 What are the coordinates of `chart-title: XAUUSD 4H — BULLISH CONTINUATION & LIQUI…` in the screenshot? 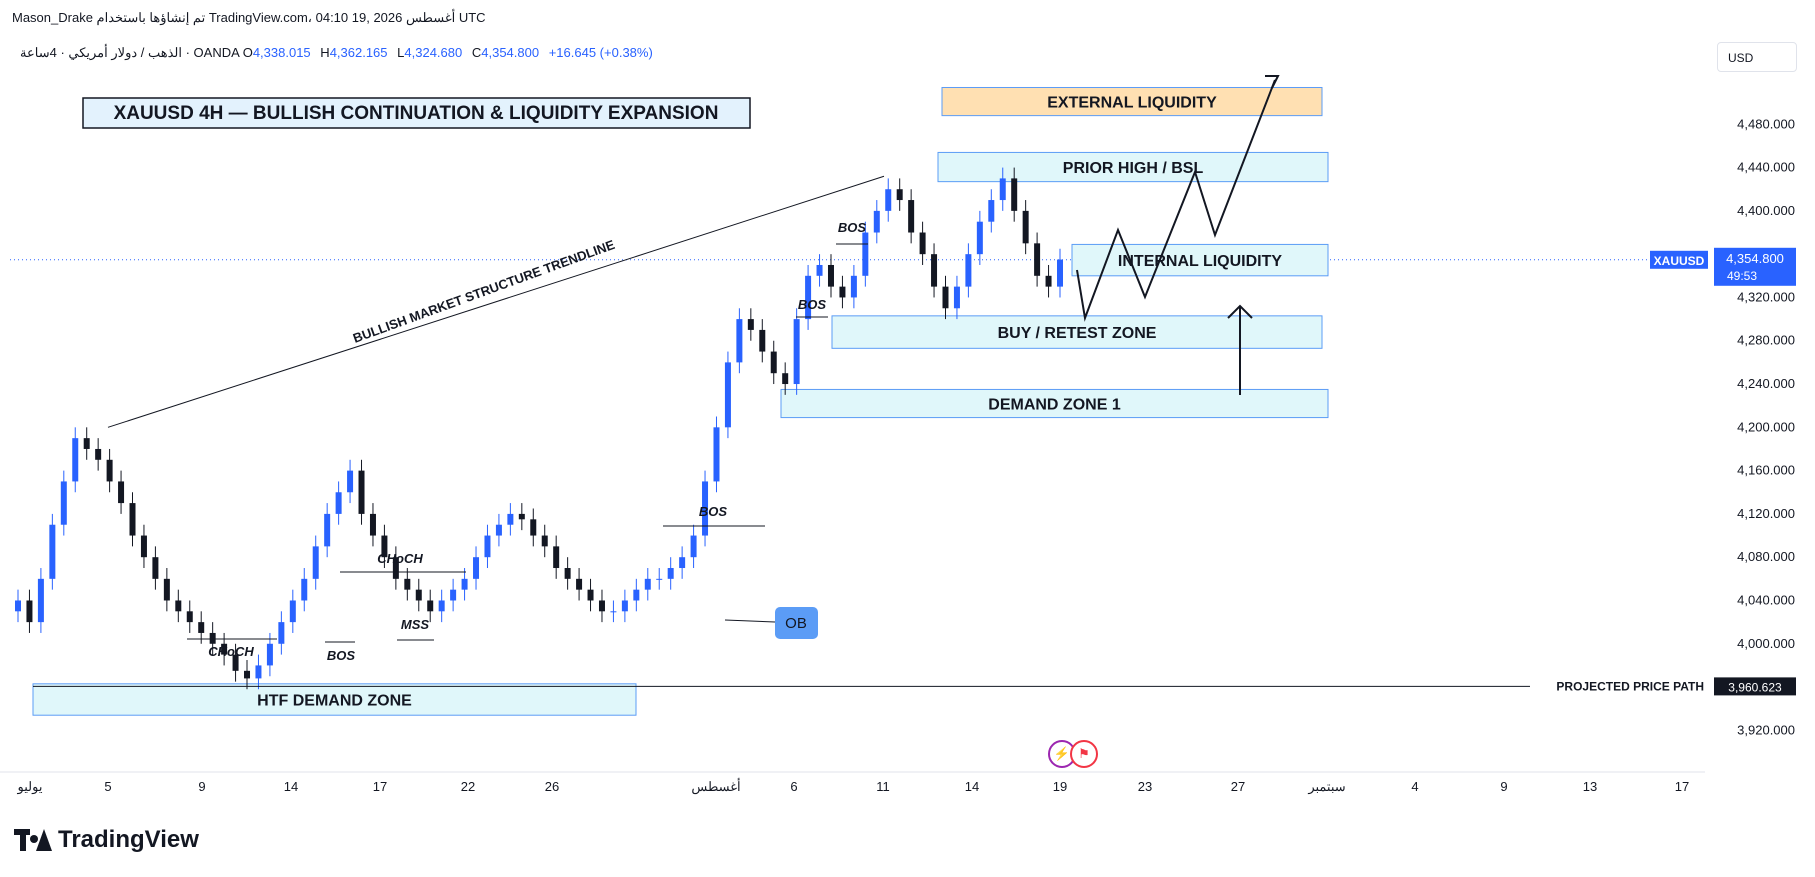 It's located at (416, 113).